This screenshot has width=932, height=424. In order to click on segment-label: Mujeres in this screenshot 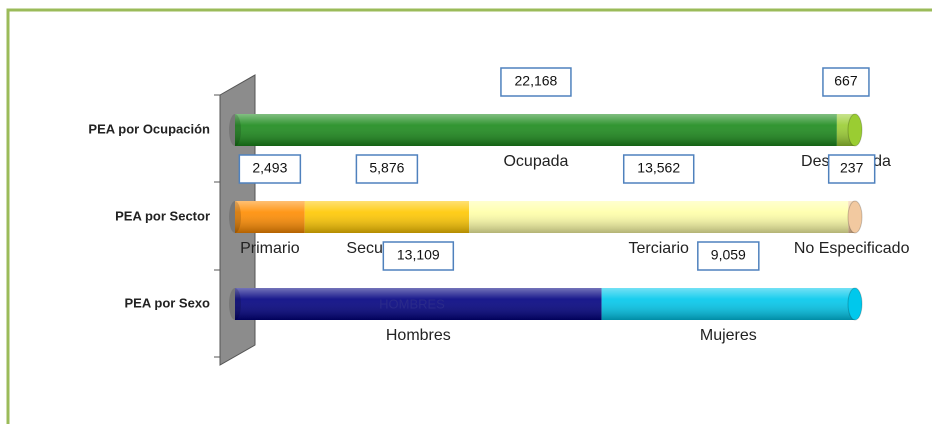, I will do `click(728, 335)`.